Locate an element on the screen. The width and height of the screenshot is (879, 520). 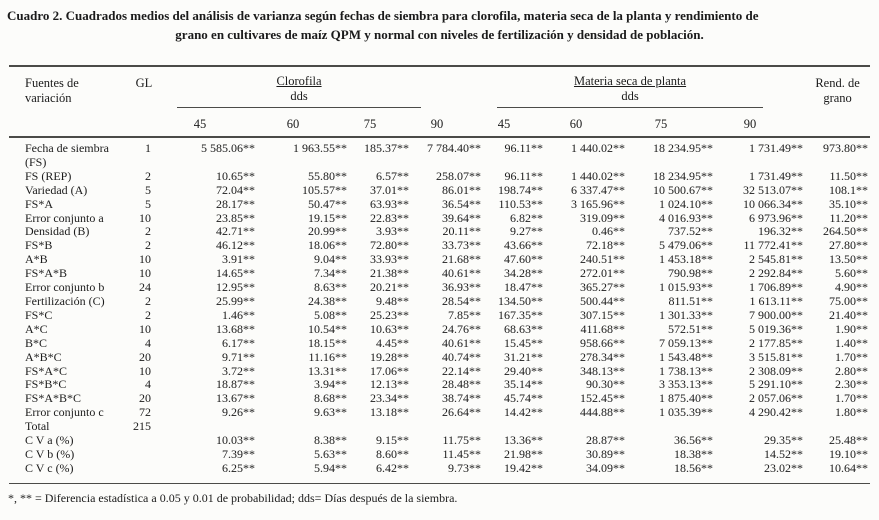
cell-value: 12.13** is located at coordinates (389, 384).